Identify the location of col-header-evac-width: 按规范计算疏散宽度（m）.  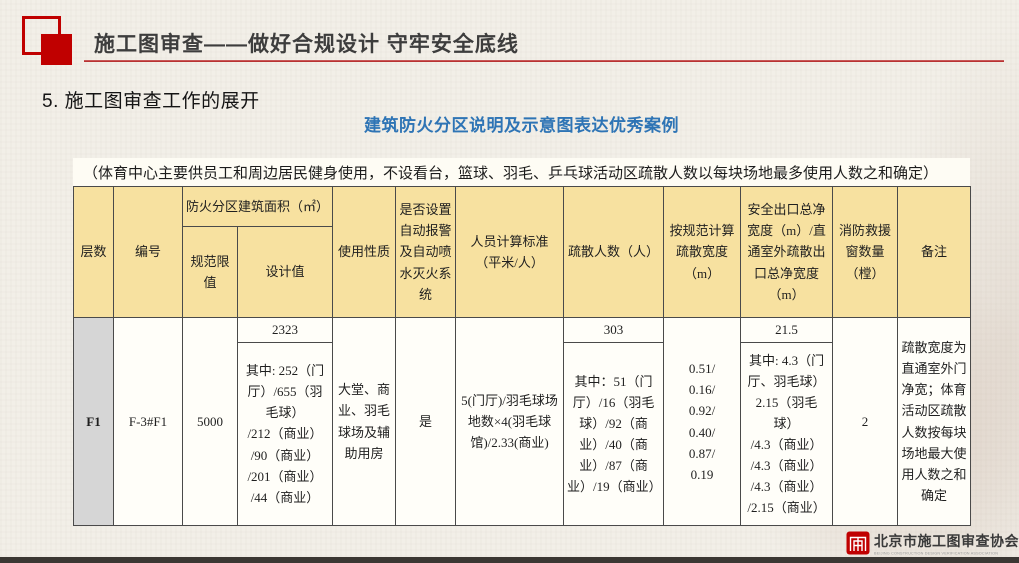
(702, 252).